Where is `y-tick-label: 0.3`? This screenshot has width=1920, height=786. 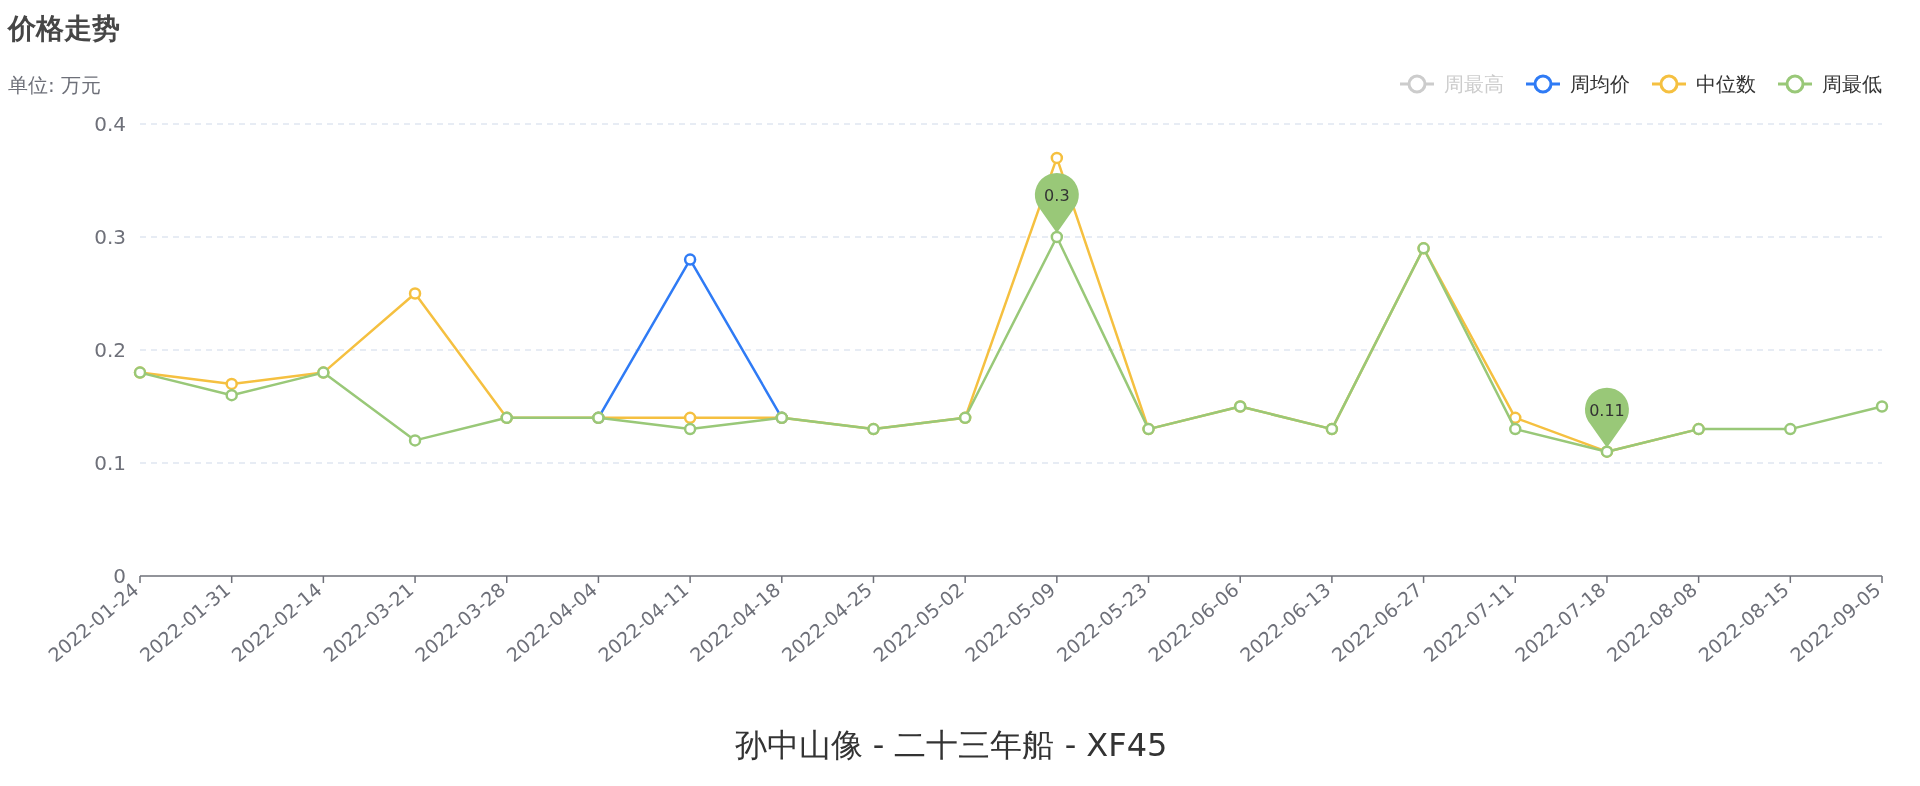 y-tick-label: 0.3 is located at coordinates (110, 237).